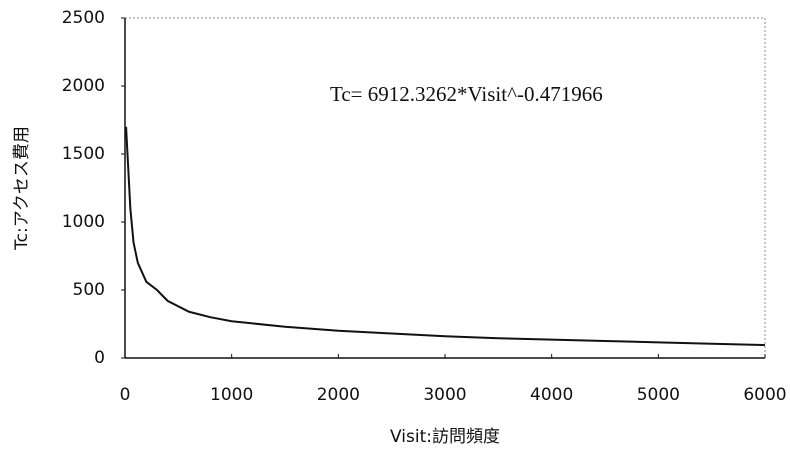  Describe the element at coordinates (466, 94) in the screenshot. I see `annotation: Tc= 6912.3262*Visit^-0.471966` at that location.